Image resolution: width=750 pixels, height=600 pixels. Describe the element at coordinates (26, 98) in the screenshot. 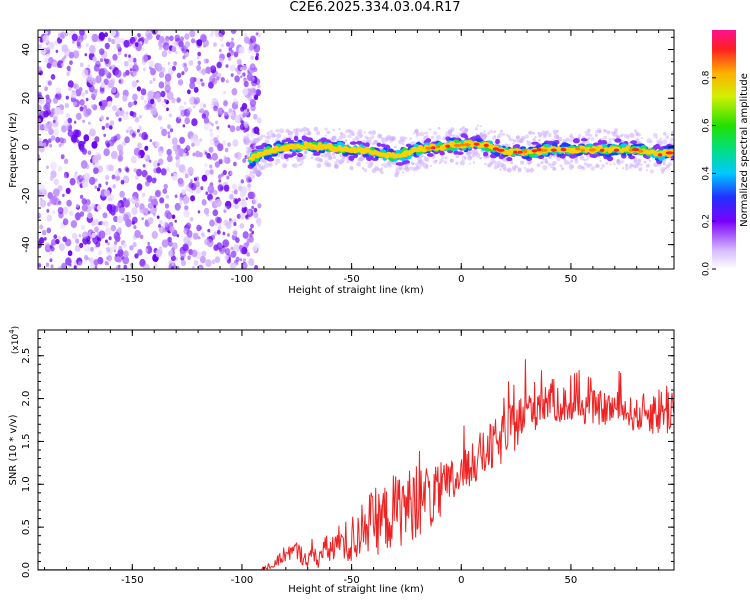

I see `y-tick-label: 20` at that location.